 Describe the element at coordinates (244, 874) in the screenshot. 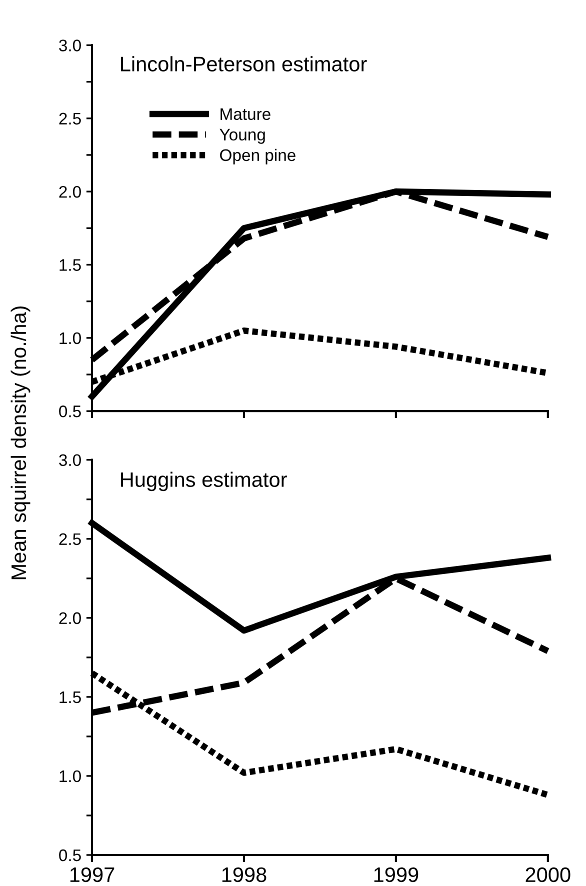

I see `x-tick-label: 1998` at that location.